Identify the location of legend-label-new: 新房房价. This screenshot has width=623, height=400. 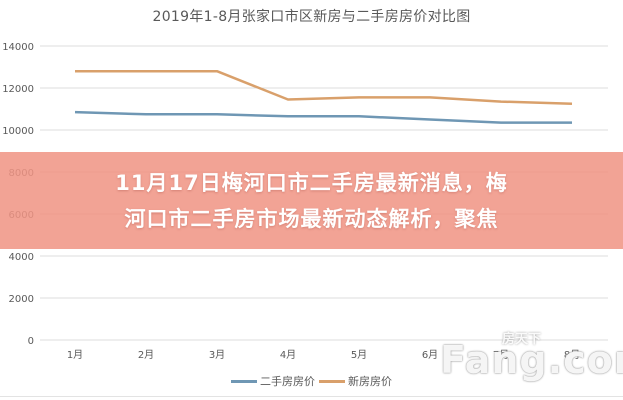
(370, 381).